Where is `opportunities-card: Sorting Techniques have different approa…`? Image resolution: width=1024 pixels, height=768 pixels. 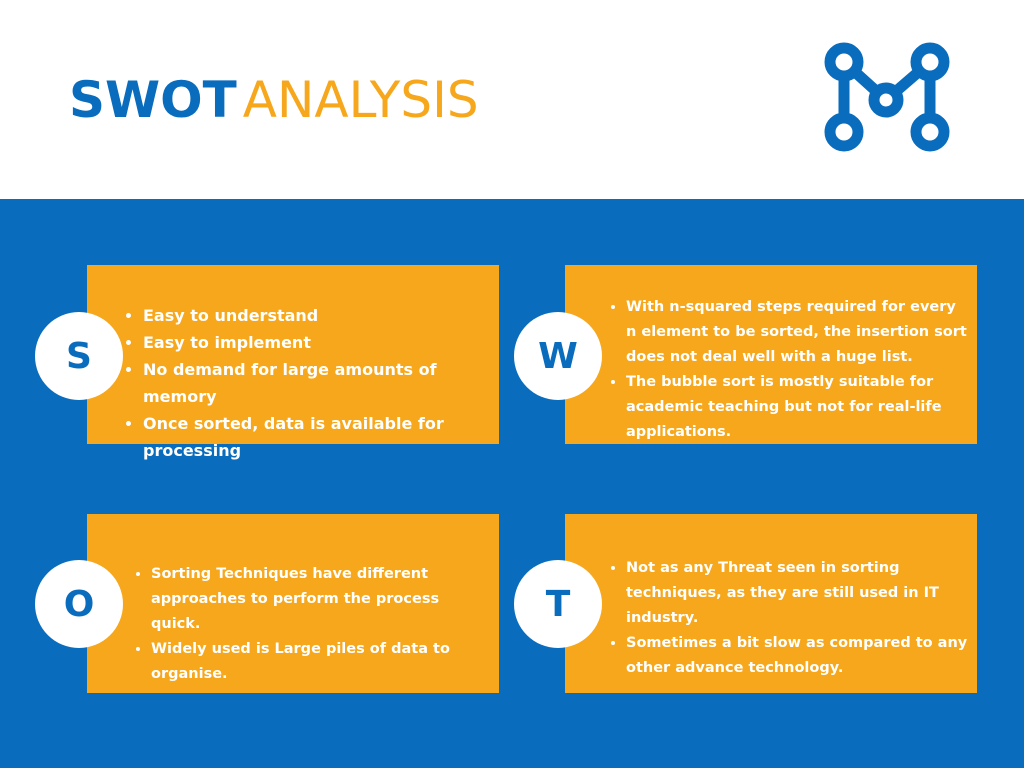 opportunities-card: Sorting Techniques have different approa… is located at coordinates (293, 603).